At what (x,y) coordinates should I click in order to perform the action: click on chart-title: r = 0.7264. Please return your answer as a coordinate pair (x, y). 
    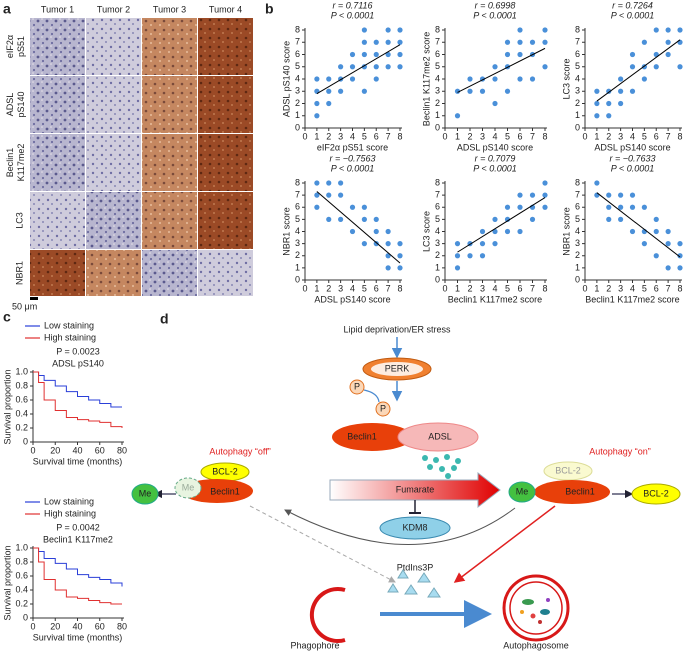
    Looking at the image, I should click on (632, 5).